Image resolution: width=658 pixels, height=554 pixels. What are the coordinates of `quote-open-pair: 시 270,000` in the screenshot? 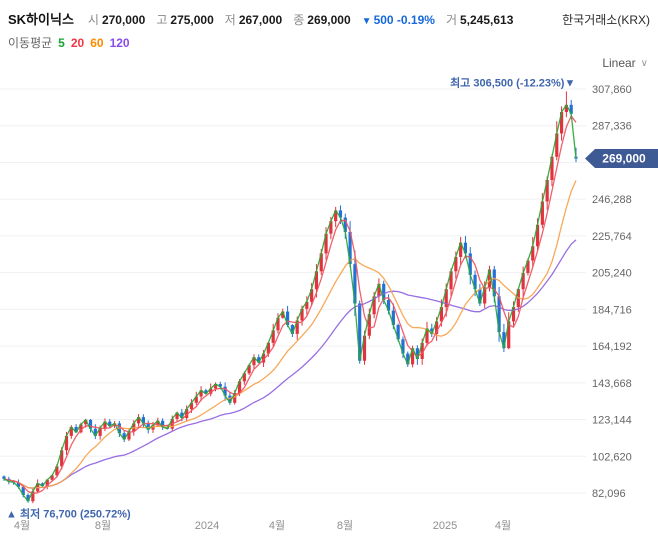 It's located at (116, 20).